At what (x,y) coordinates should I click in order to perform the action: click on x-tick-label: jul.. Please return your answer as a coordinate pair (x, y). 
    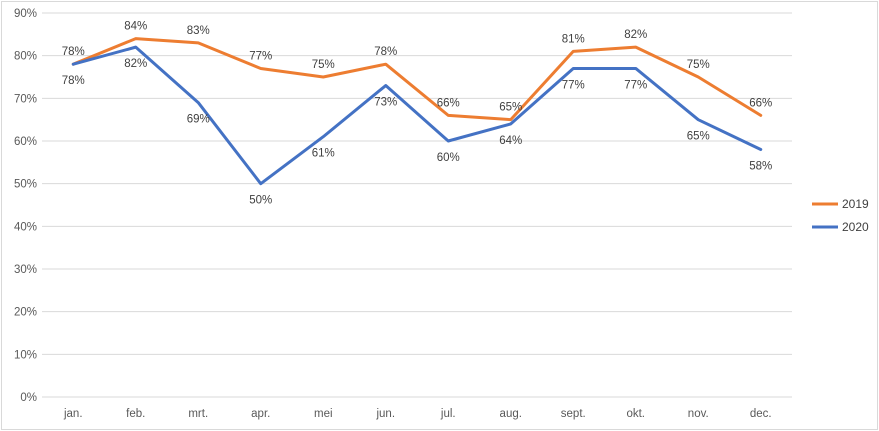
    Looking at the image, I should click on (448, 414).